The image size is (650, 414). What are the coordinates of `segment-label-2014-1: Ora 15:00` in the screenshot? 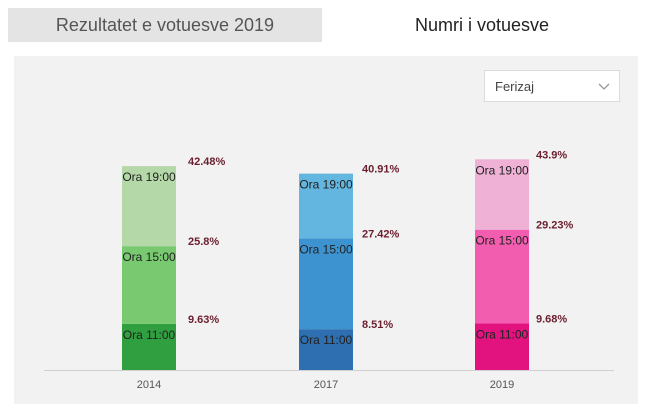 It's located at (149, 257).